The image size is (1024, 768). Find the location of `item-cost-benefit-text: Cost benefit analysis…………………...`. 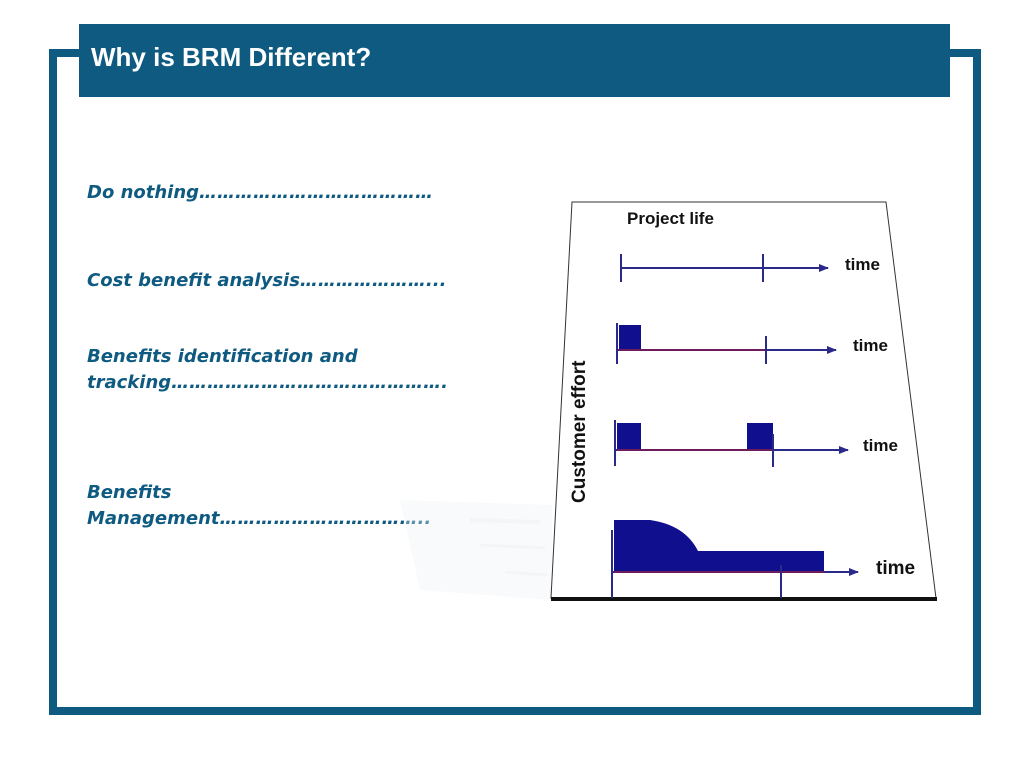

item-cost-benefit-text: Cost benefit analysis…………………... is located at coordinates (267, 280).